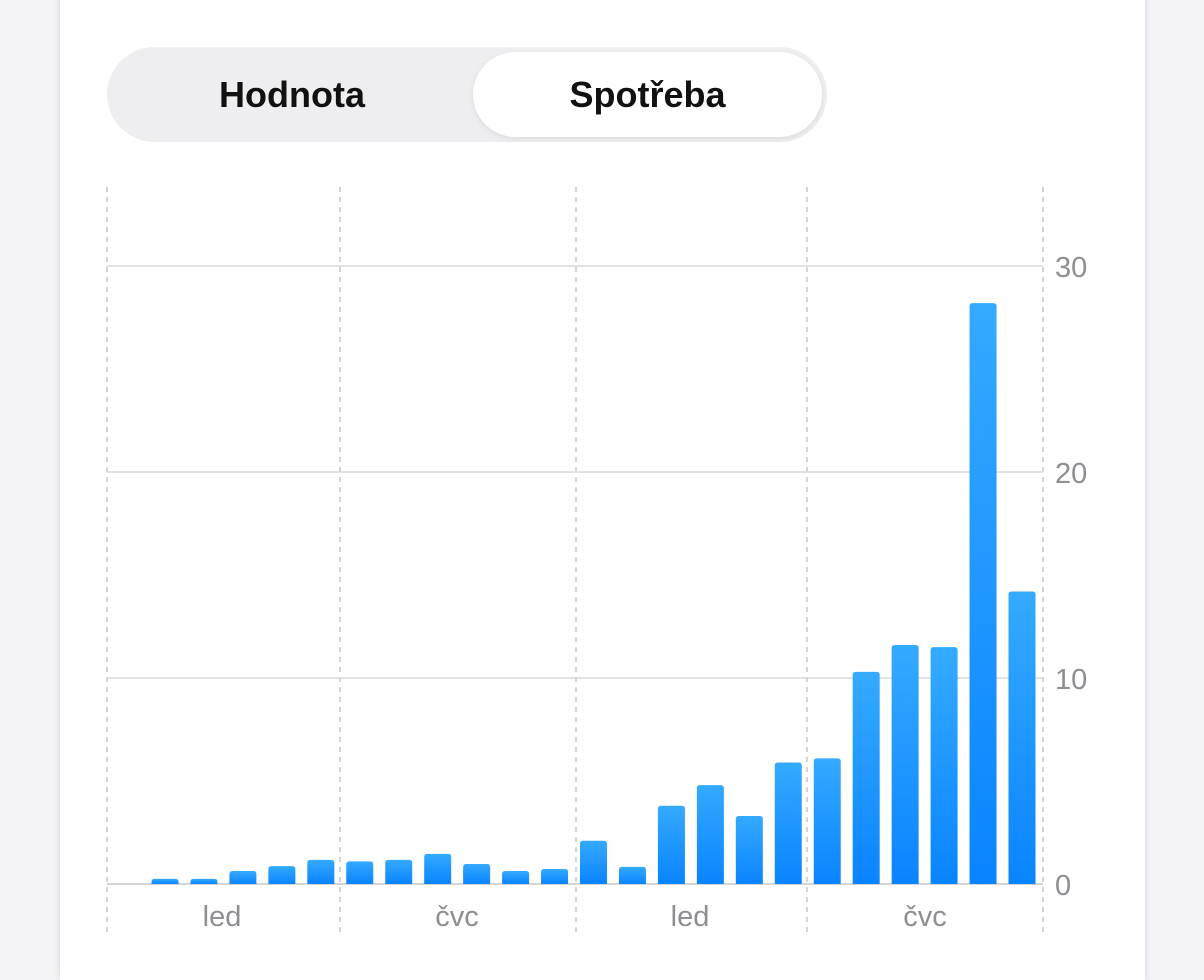  What do you see at coordinates (1071, 680) in the screenshot?
I see `y-tick-label: 10` at bounding box center [1071, 680].